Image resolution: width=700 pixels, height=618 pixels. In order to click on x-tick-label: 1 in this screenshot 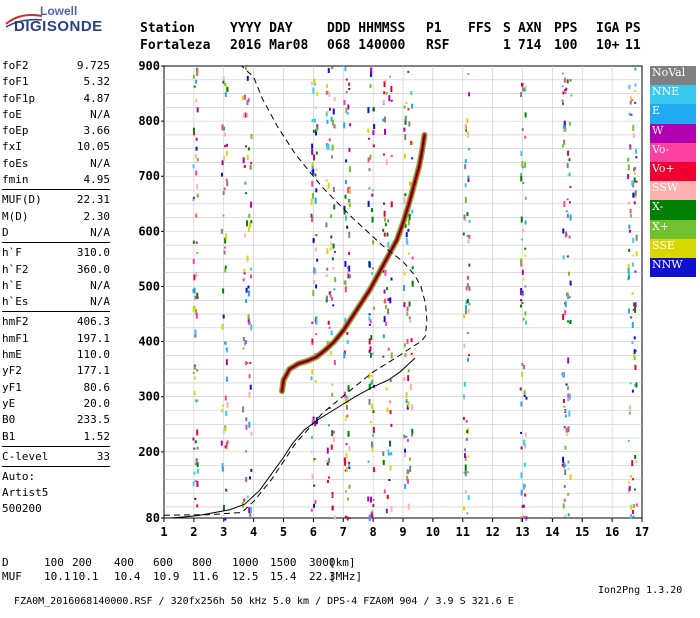, I will do `click(163, 532)`.